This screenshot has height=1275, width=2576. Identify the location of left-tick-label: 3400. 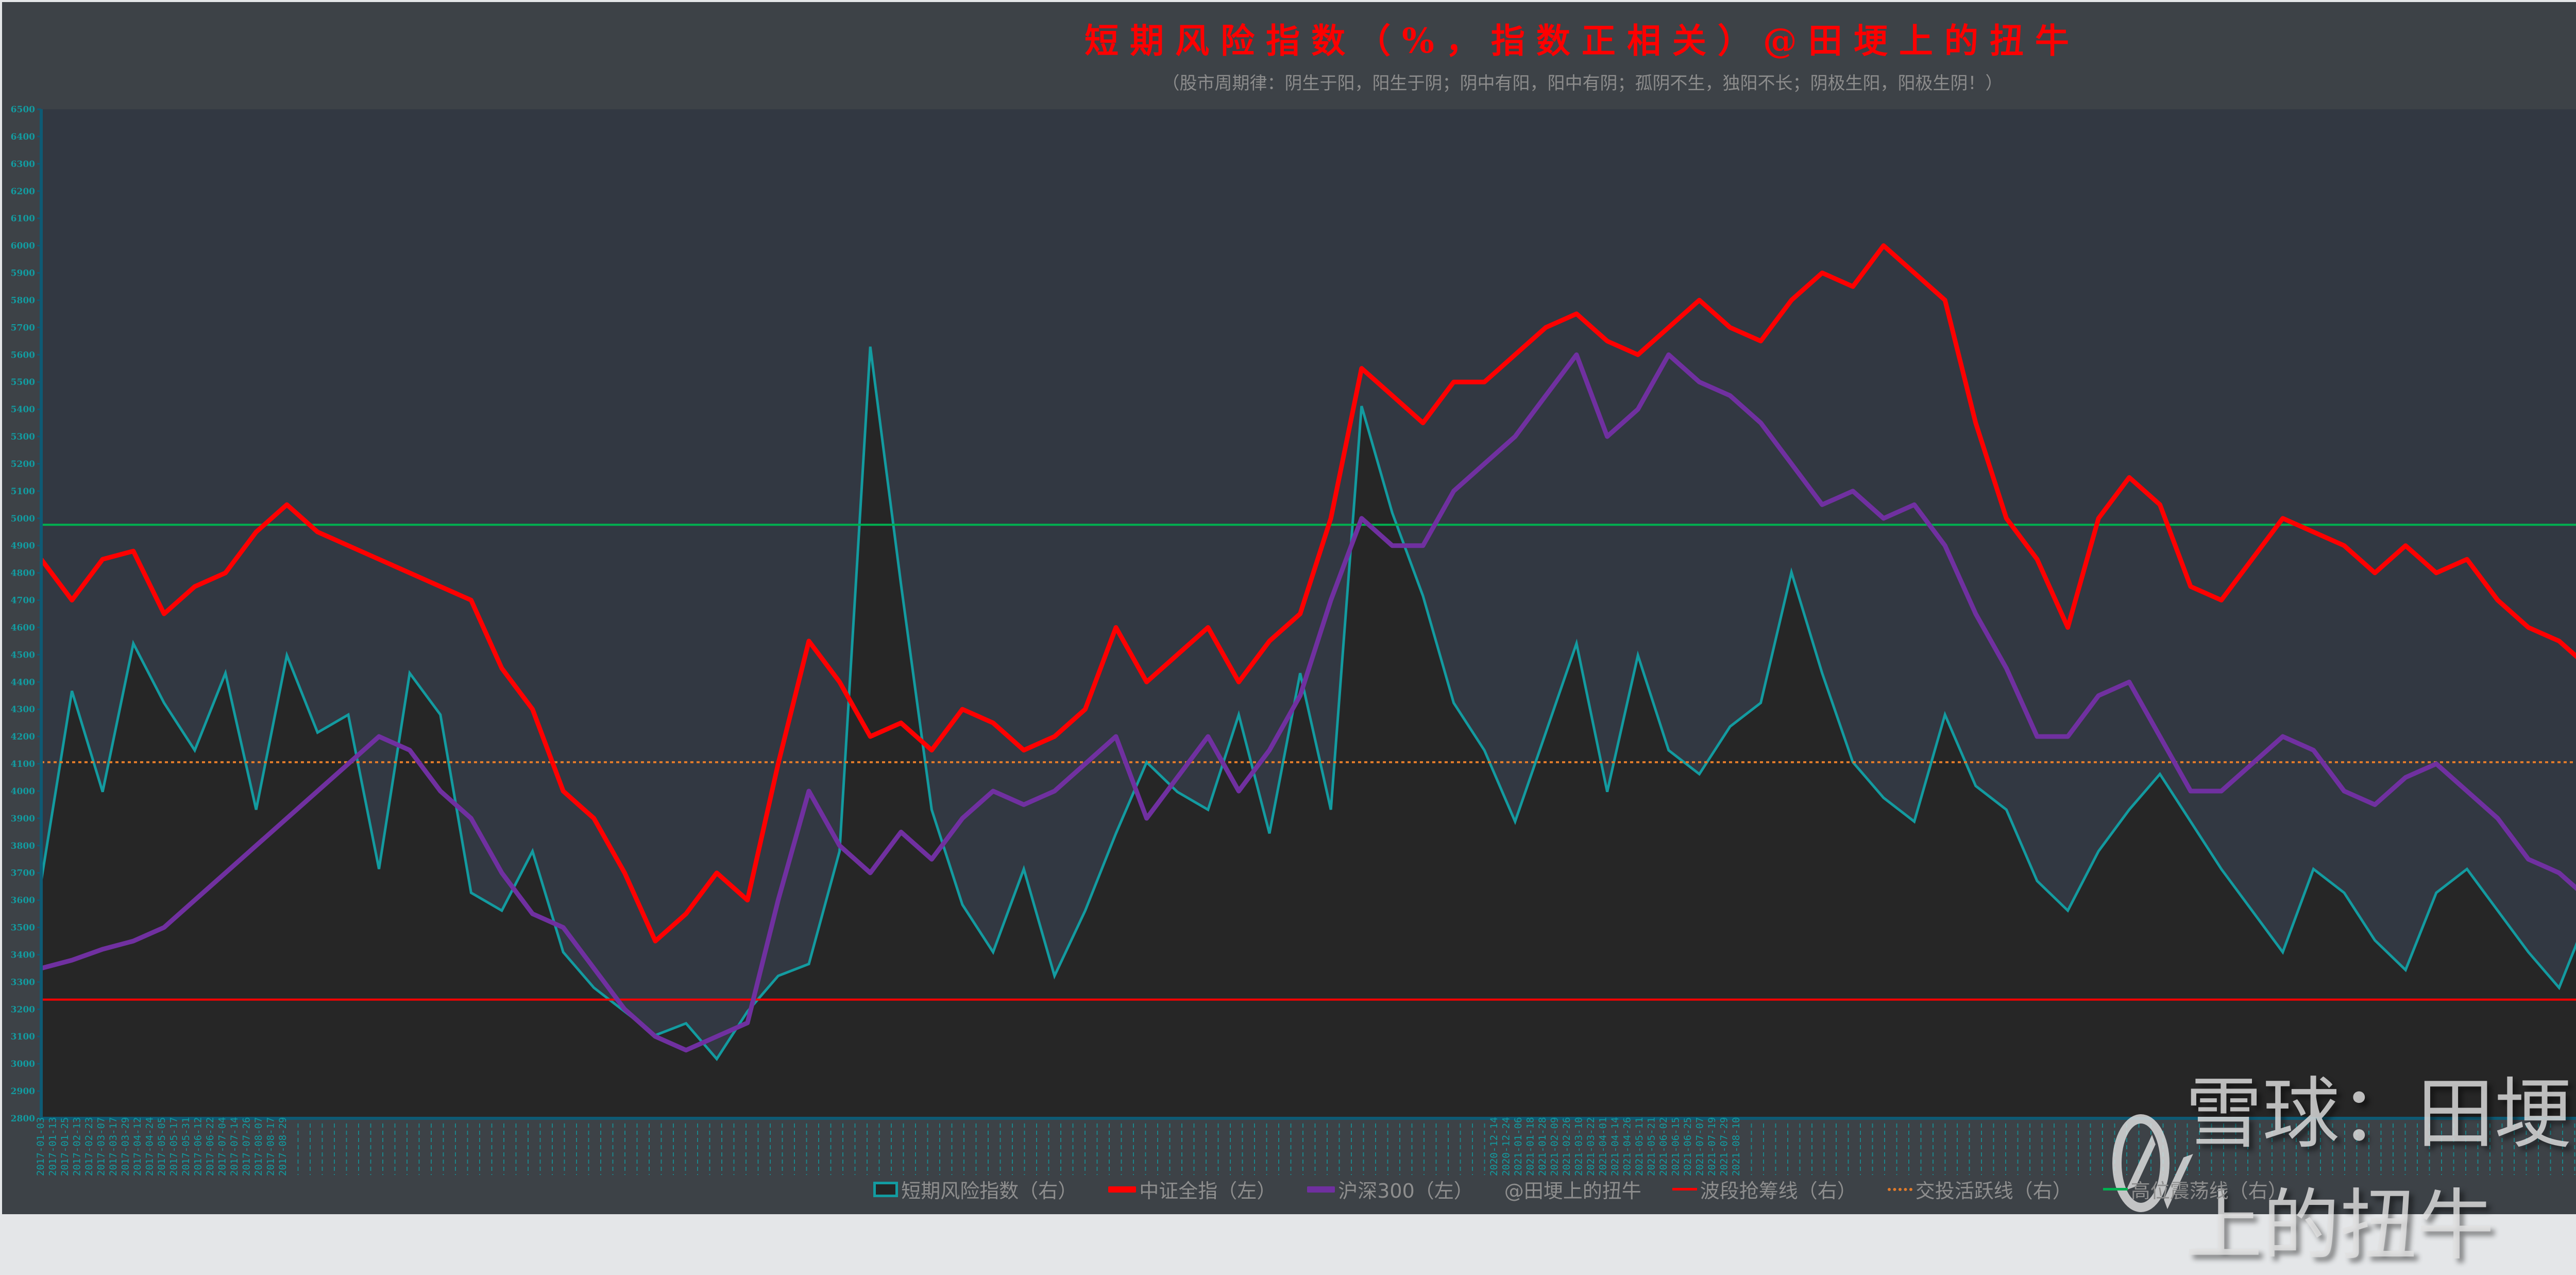
(23, 955).